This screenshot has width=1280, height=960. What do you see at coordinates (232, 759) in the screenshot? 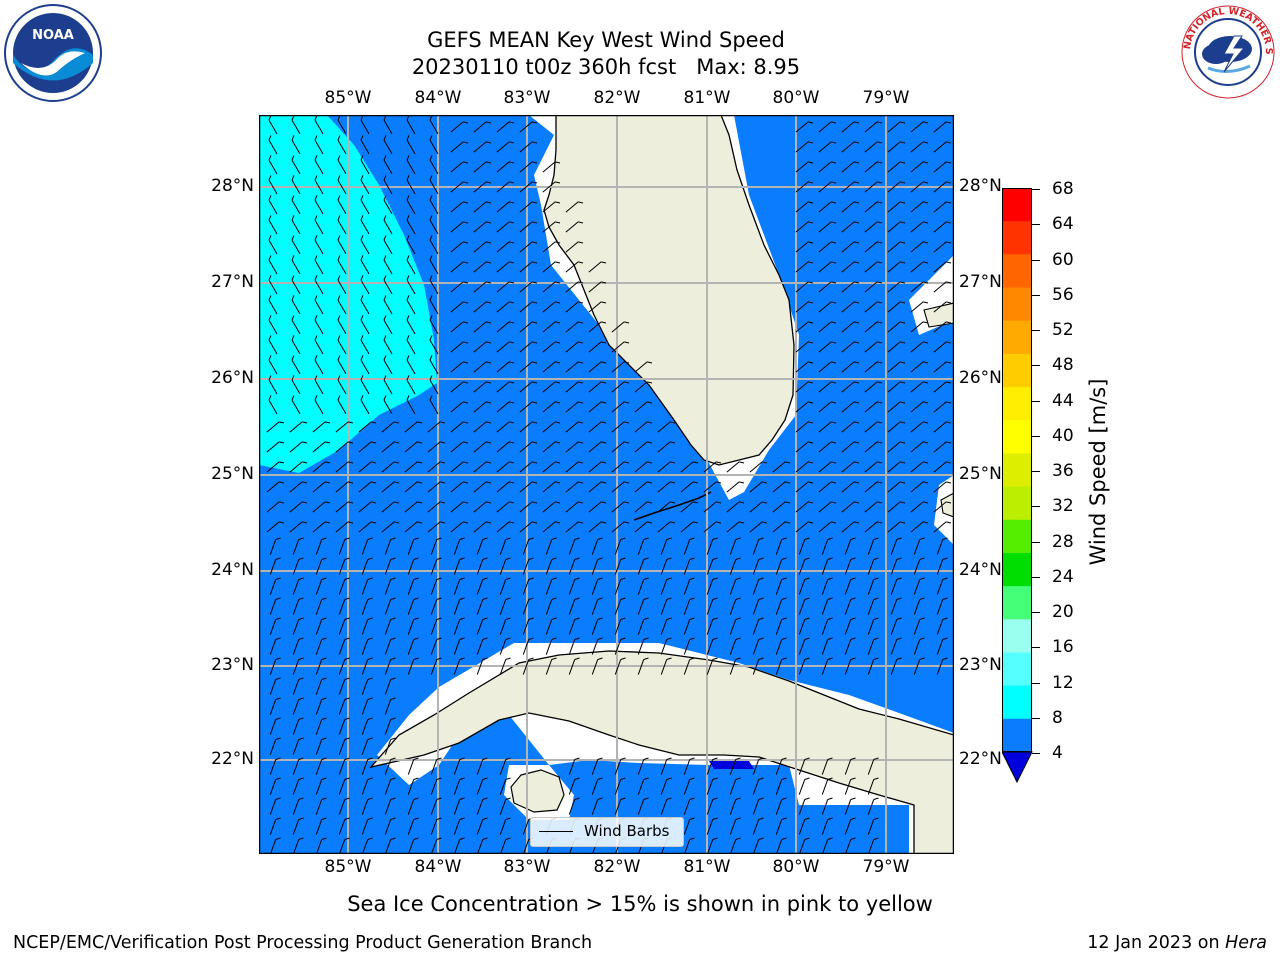
I see `lat-tick-left: 22°N` at bounding box center [232, 759].